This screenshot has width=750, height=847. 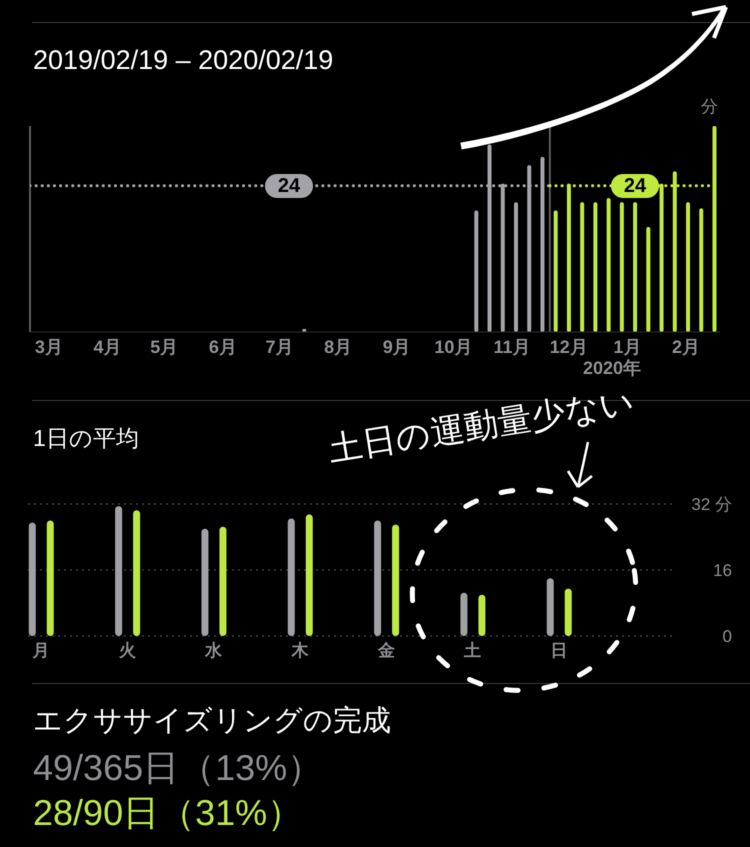 I want to click on x-tick-label: 木, so click(x=300, y=650).